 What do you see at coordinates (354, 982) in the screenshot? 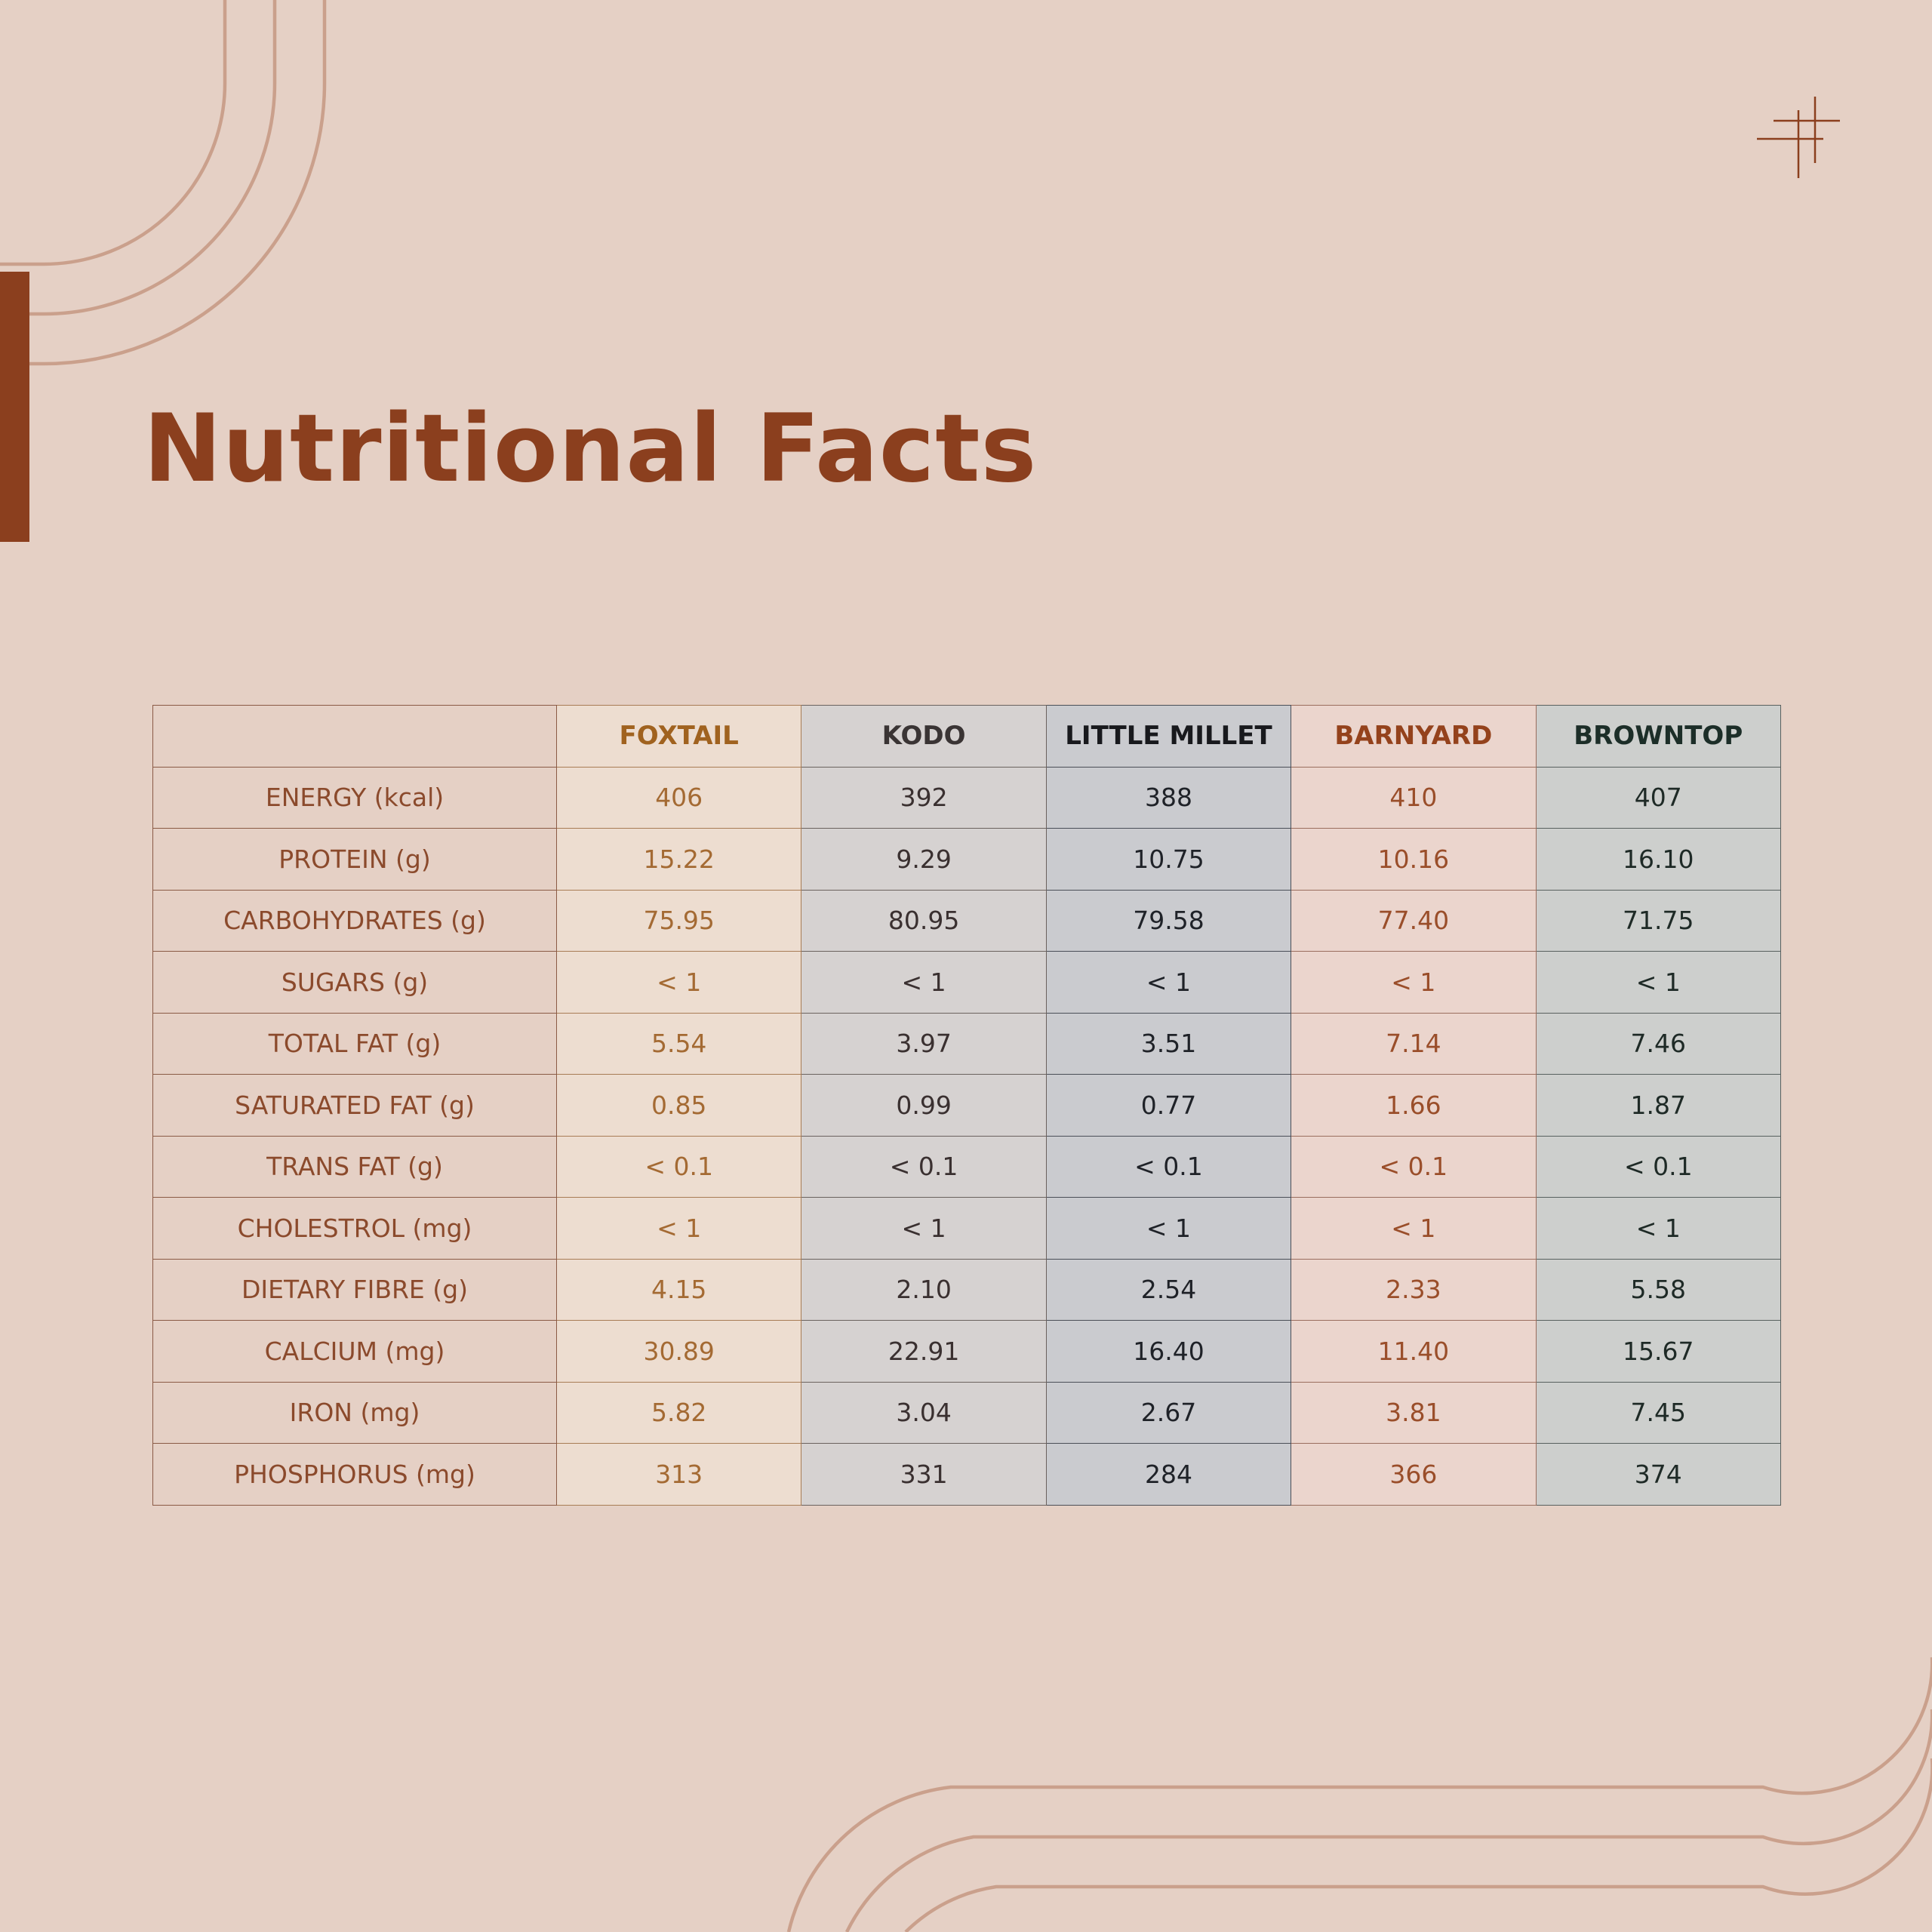
I see `row-label: SUGARS (g)` at bounding box center [354, 982].